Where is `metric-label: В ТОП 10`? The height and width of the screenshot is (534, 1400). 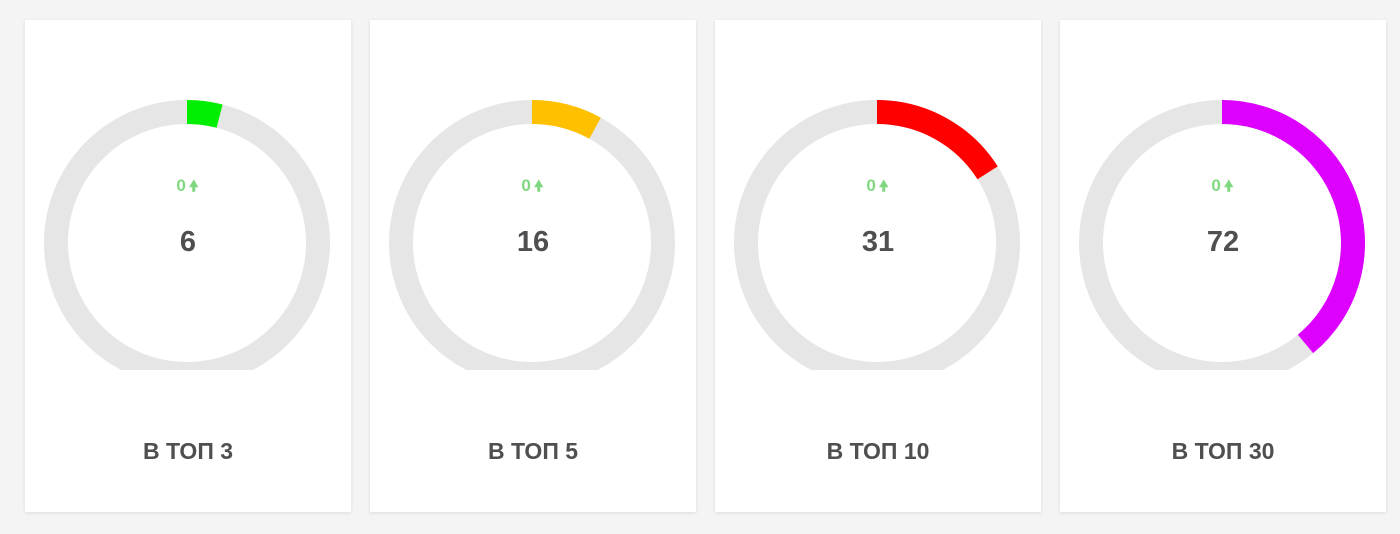
metric-label: В ТОП 10 is located at coordinates (878, 451).